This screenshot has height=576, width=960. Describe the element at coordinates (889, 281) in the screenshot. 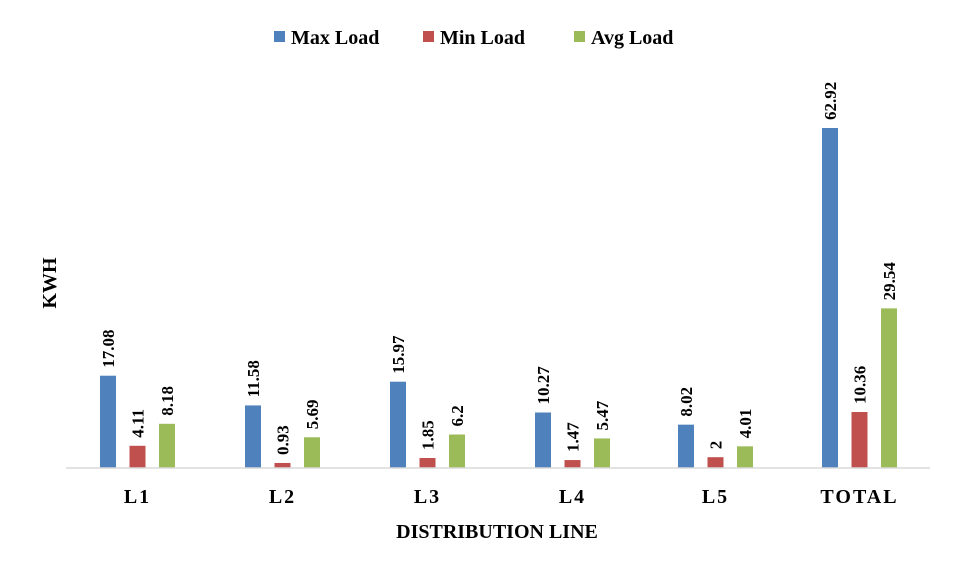

I see `data-label: 29.54` at that location.